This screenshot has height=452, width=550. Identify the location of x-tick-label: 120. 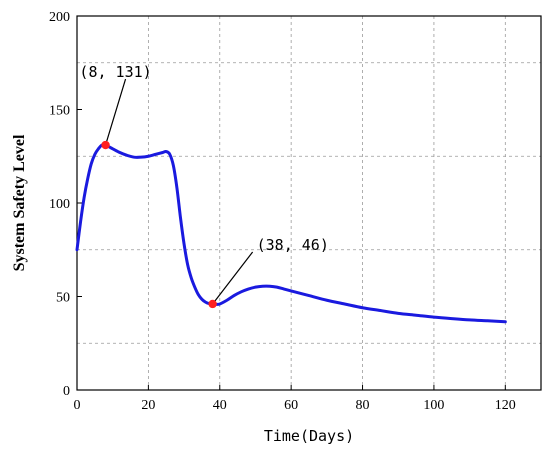
(505, 405).